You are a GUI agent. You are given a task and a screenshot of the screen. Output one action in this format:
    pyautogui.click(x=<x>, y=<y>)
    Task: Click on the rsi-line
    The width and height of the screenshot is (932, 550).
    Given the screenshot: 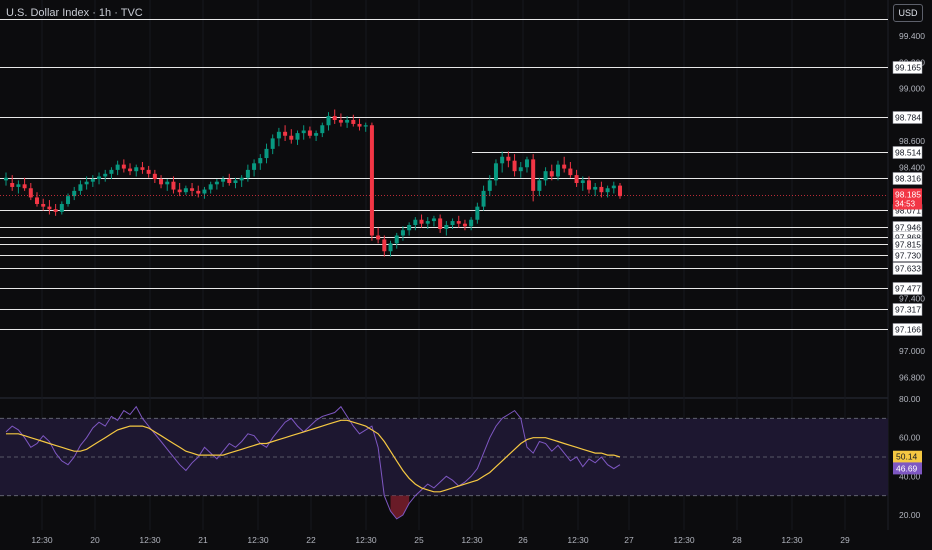 What is the action you would take?
    pyautogui.click(x=313, y=462)
    